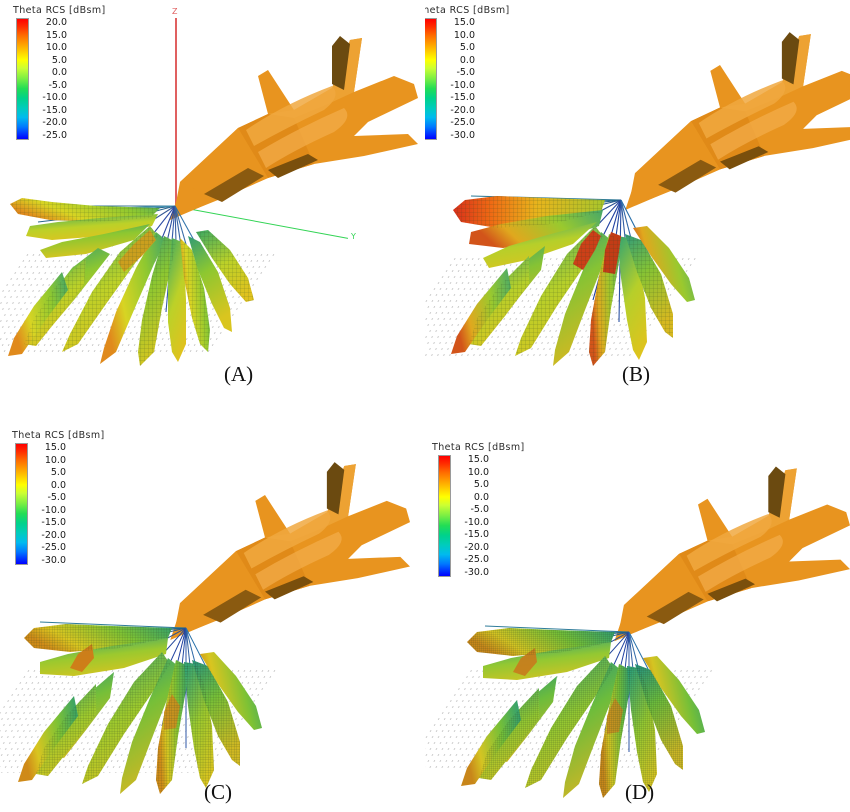  I want to click on axis-y-label: Y, so click(353, 236).